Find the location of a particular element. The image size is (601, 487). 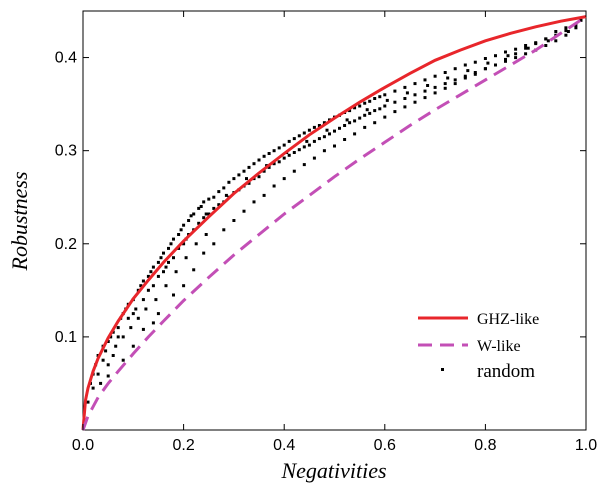

legend-label-w: W-like is located at coordinates (499, 346).